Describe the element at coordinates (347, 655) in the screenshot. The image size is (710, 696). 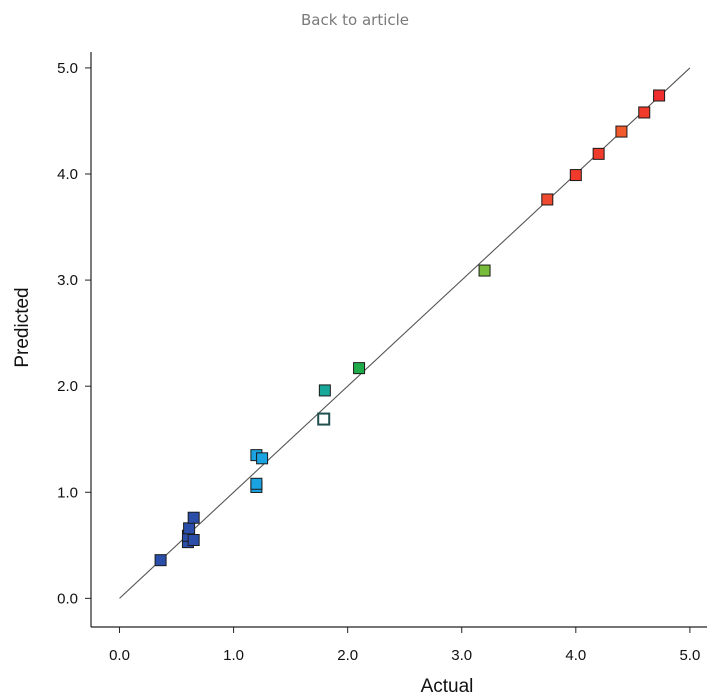
I see `x-tick-label: 2.0` at that location.